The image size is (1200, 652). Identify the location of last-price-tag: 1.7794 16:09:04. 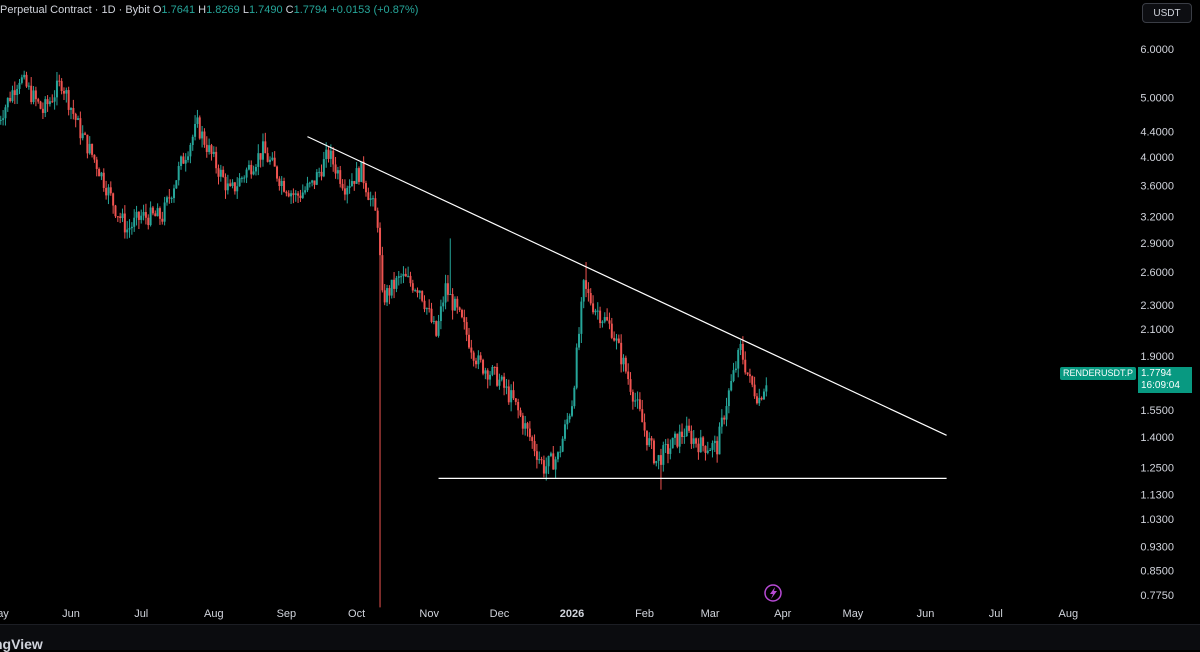
(1165, 380).